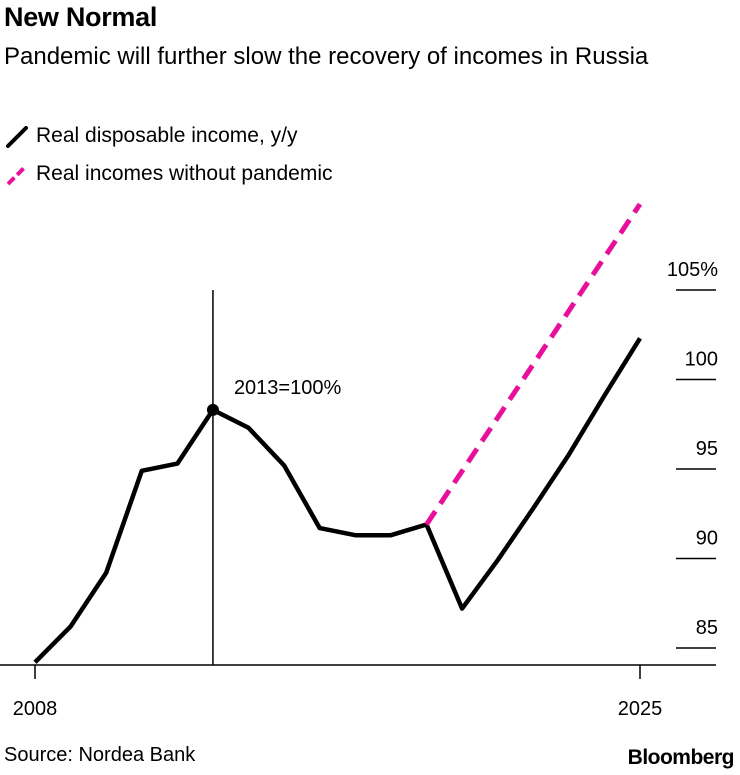  I want to click on legend-label-without-pandemic: Real incomes without pandemic, so click(184, 173).